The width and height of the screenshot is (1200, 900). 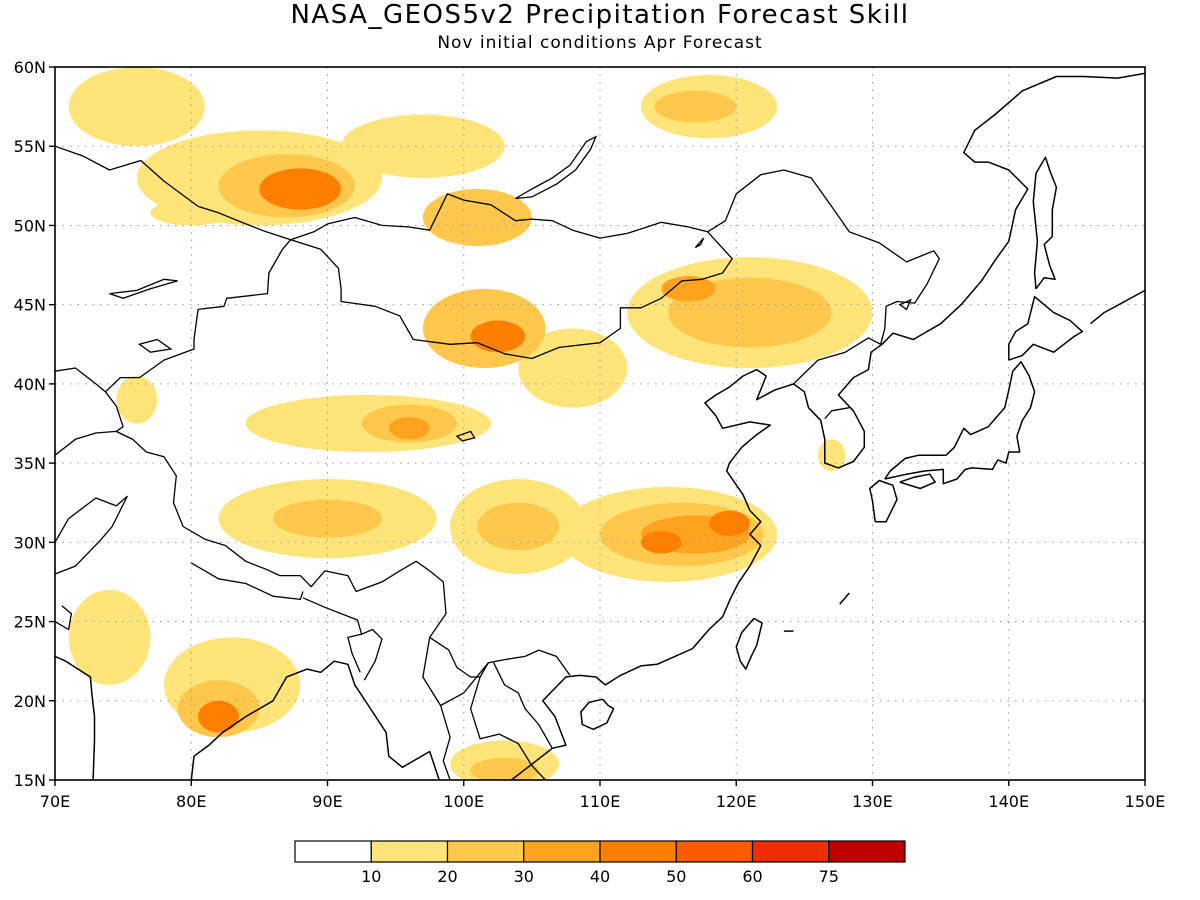 I want to click on x-tick-label: 140E, so click(x=1008, y=801).